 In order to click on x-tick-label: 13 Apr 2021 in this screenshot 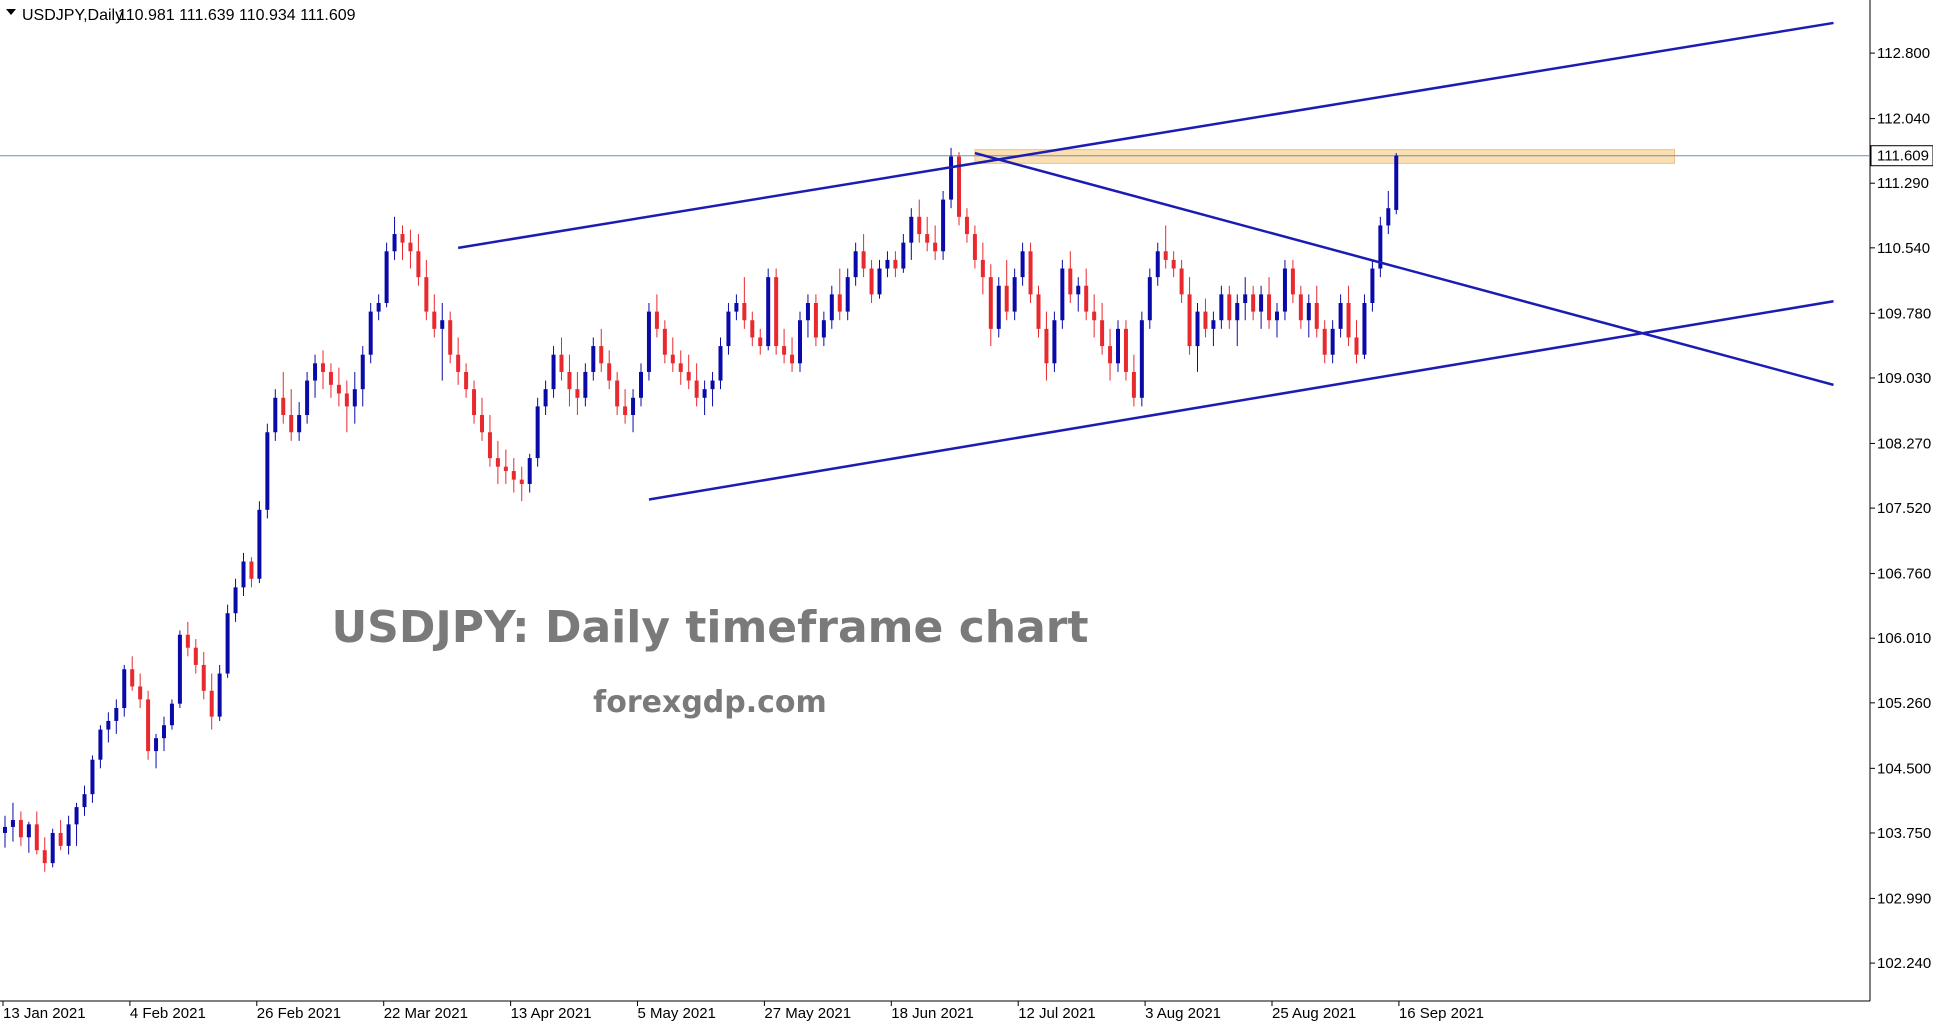, I will do `click(551, 1013)`.